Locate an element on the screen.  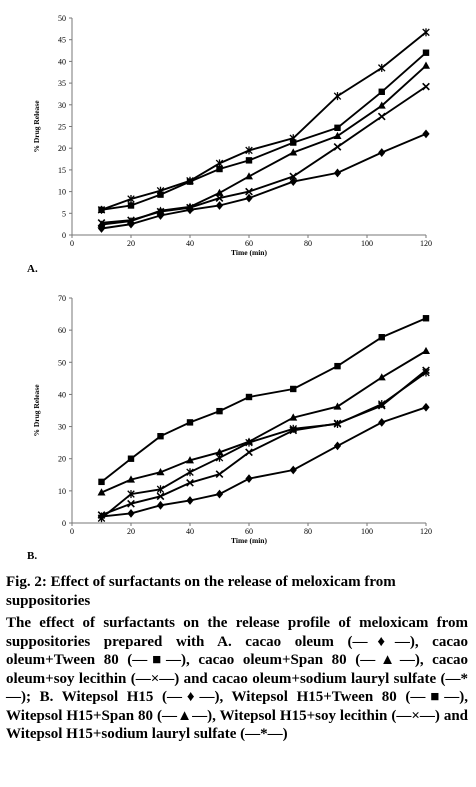
y-tick-label: 60 is located at coordinates (62, 330).